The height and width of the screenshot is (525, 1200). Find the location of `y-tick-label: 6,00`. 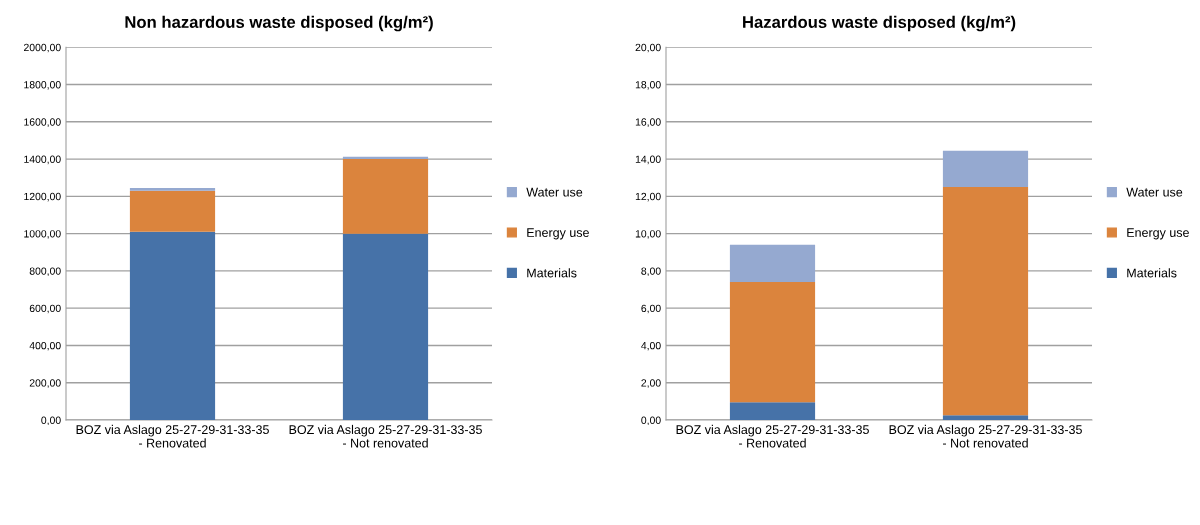

y-tick-label: 6,00 is located at coordinates (651, 309).